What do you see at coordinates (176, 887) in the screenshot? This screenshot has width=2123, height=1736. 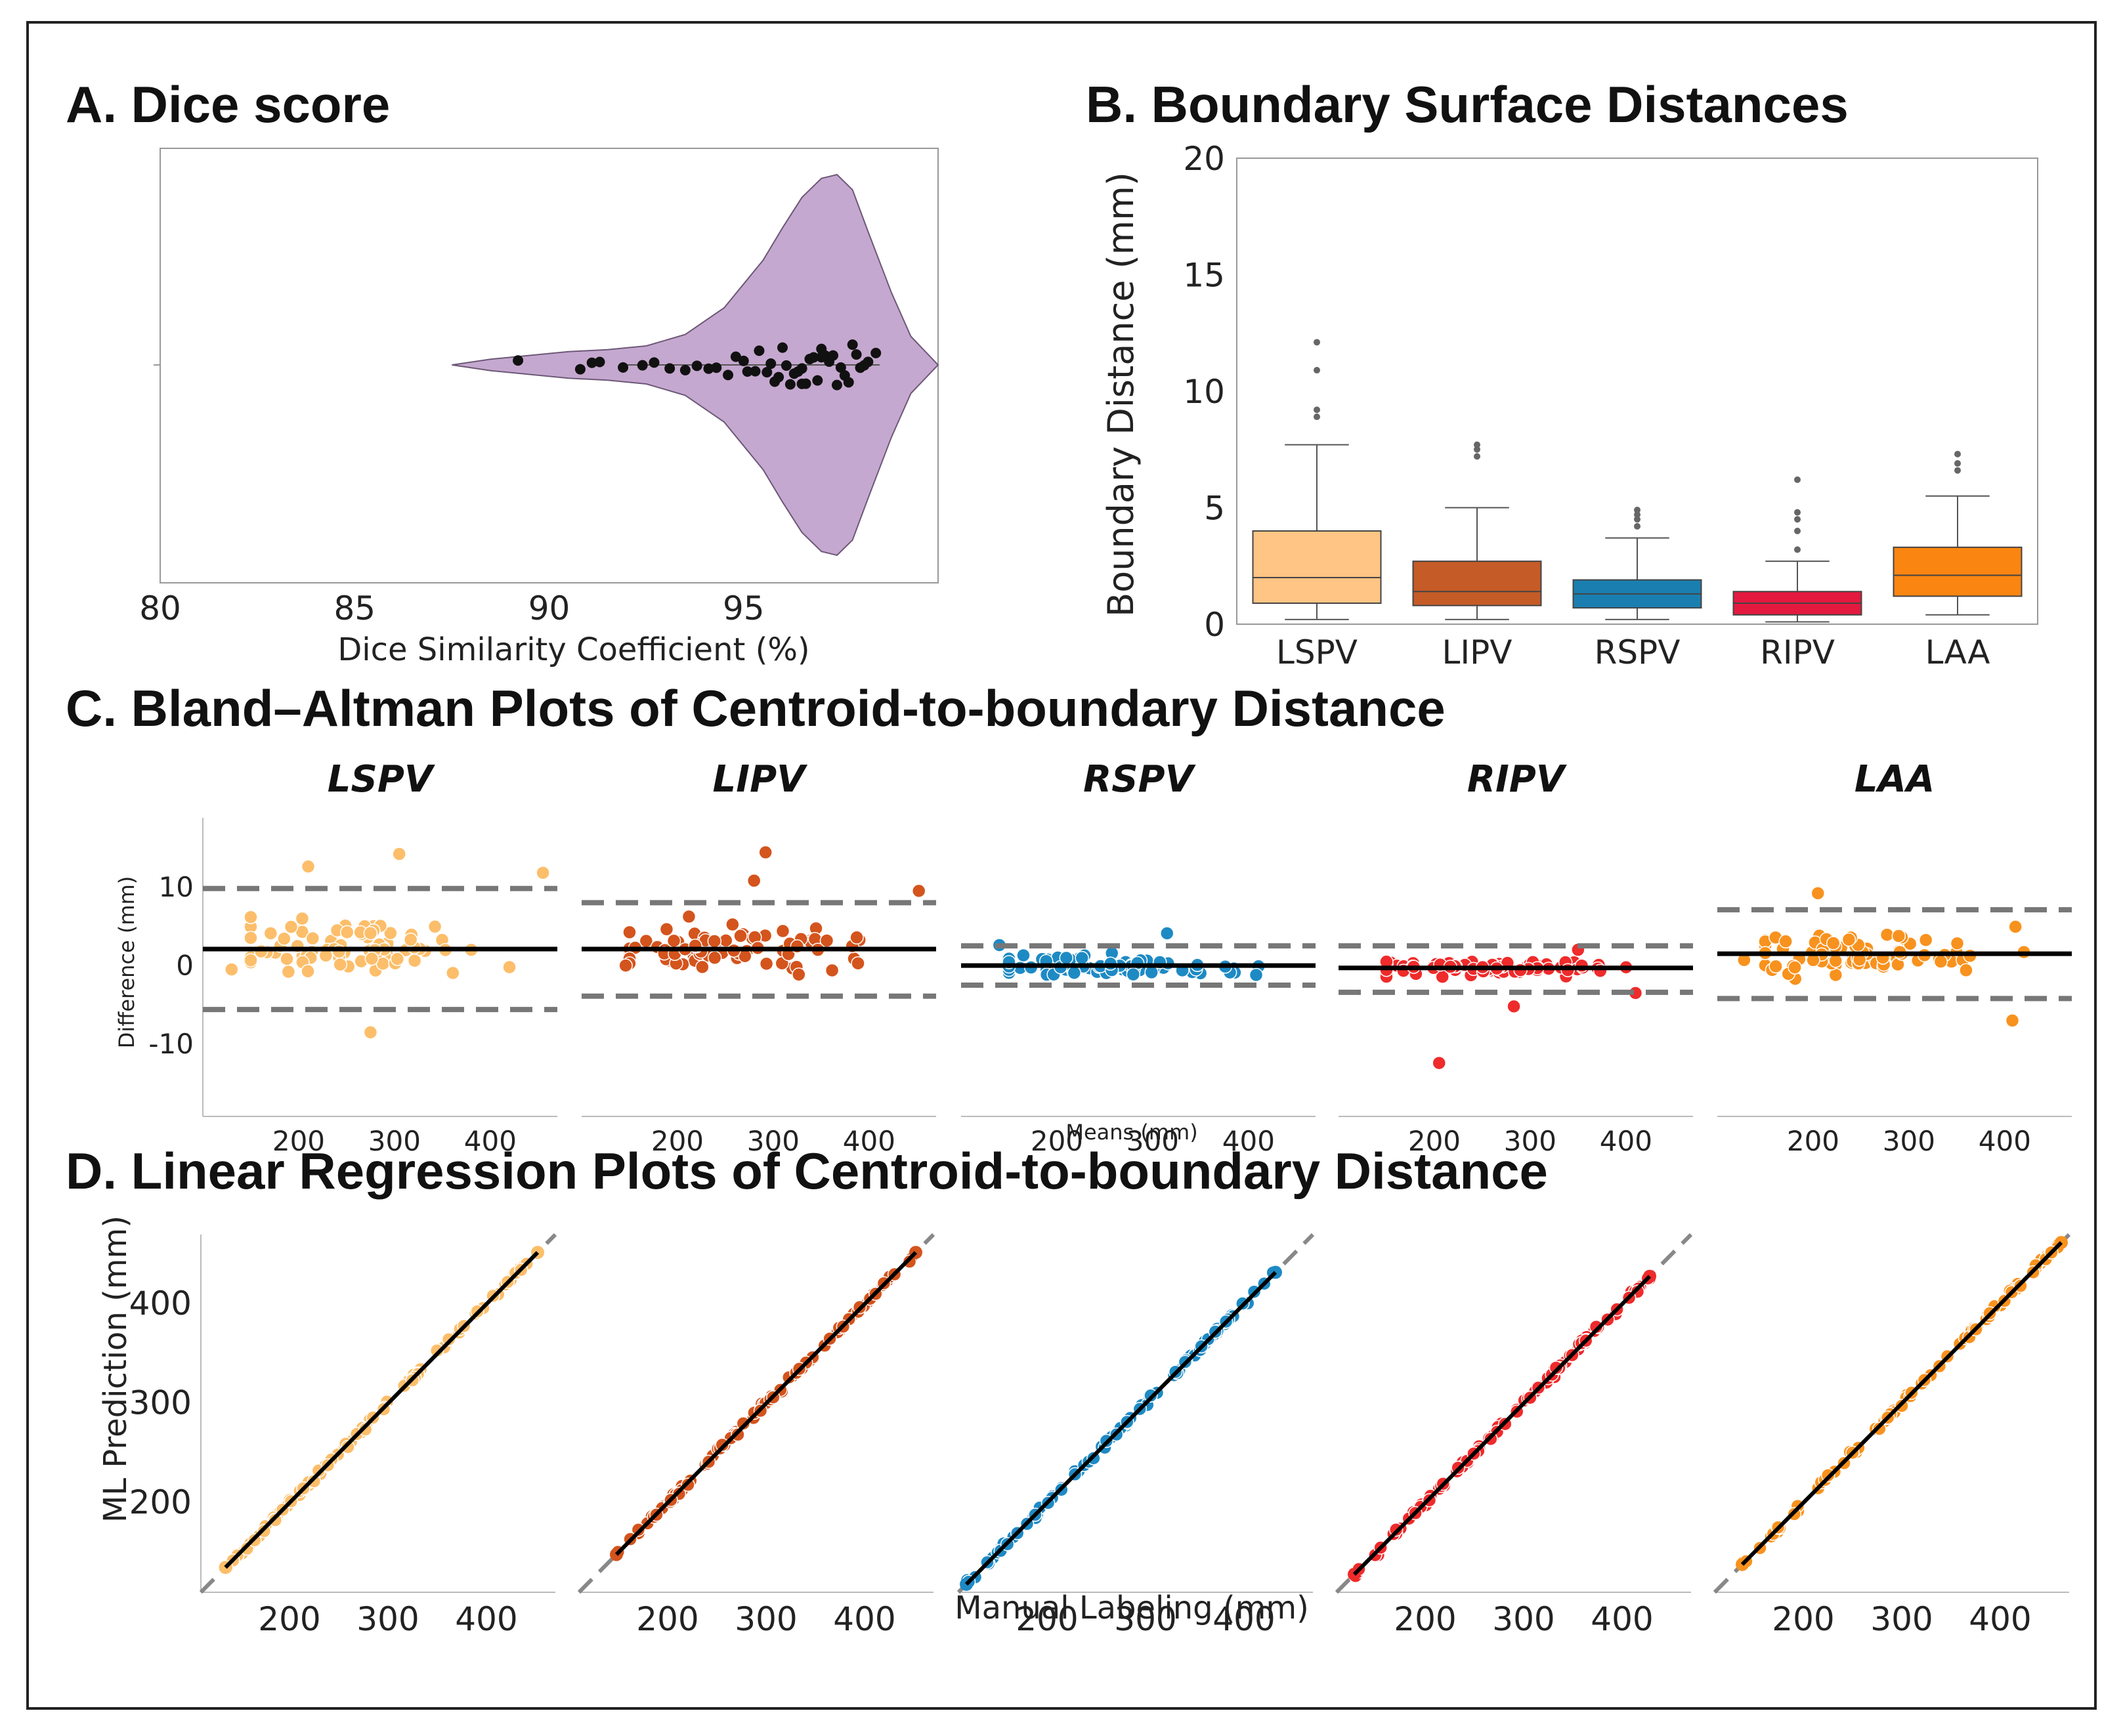 I see `bland-altman-y-tick-label: 10` at bounding box center [176, 887].